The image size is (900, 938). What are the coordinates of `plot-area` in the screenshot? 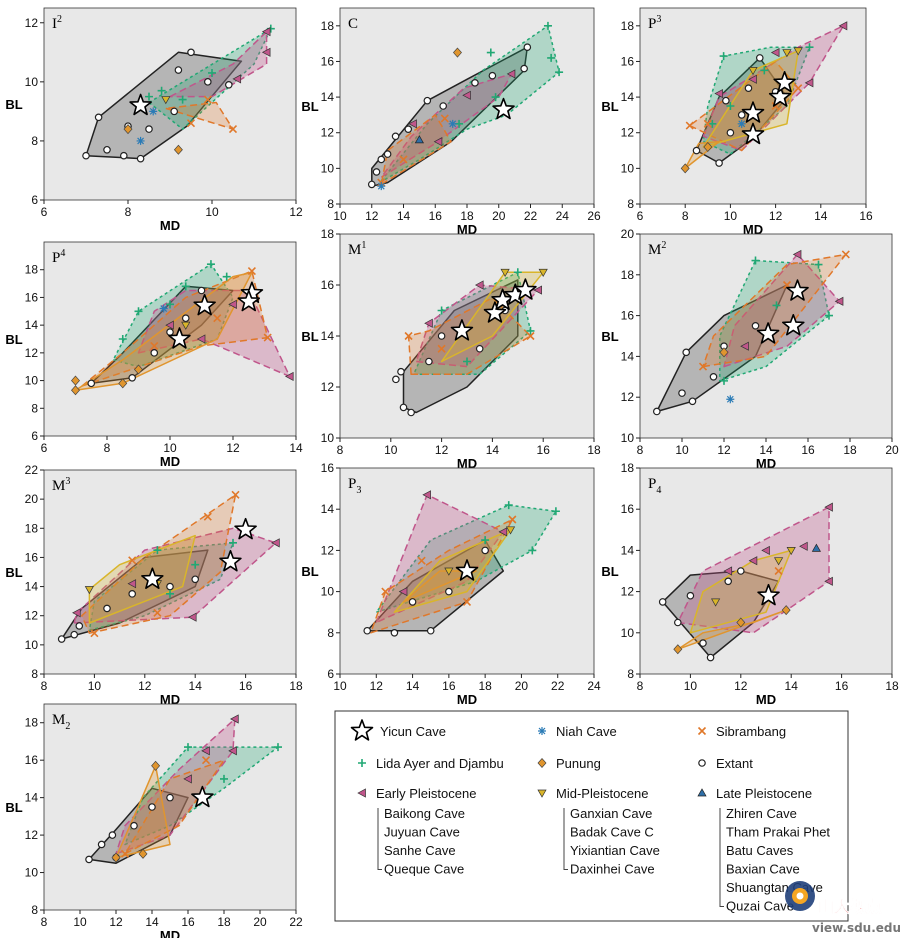 It's located at (467, 106).